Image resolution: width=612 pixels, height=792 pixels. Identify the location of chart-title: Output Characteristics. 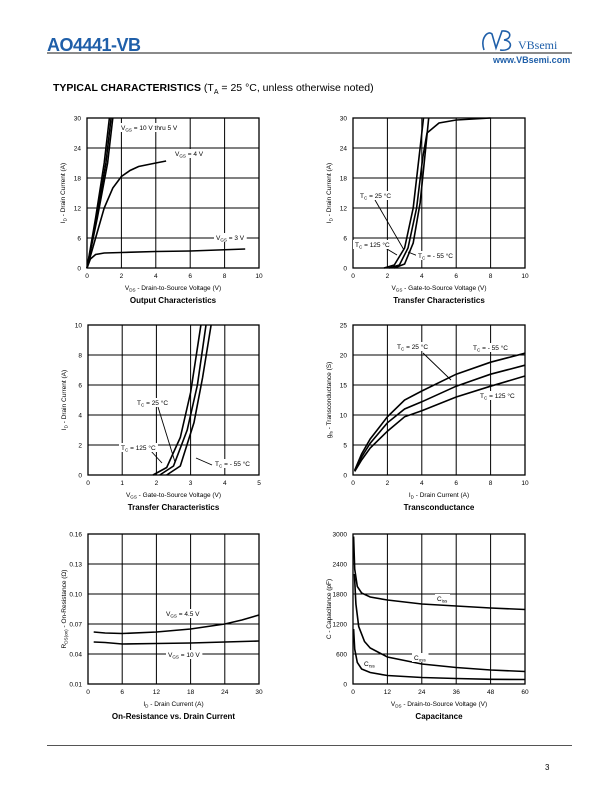
(173, 300).